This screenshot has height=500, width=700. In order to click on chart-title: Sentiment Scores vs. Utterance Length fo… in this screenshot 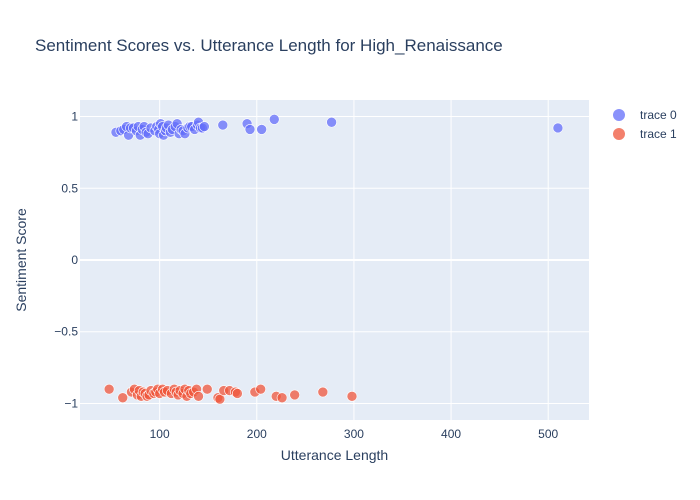, I will do `click(269, 45)`.